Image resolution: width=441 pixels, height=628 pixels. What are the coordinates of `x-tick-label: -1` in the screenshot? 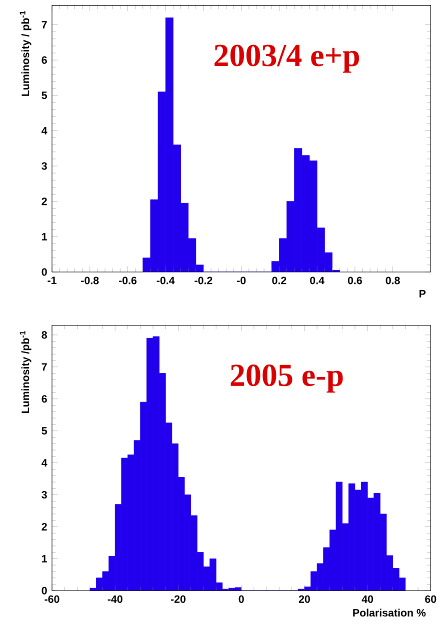 It's located at (52, 280).